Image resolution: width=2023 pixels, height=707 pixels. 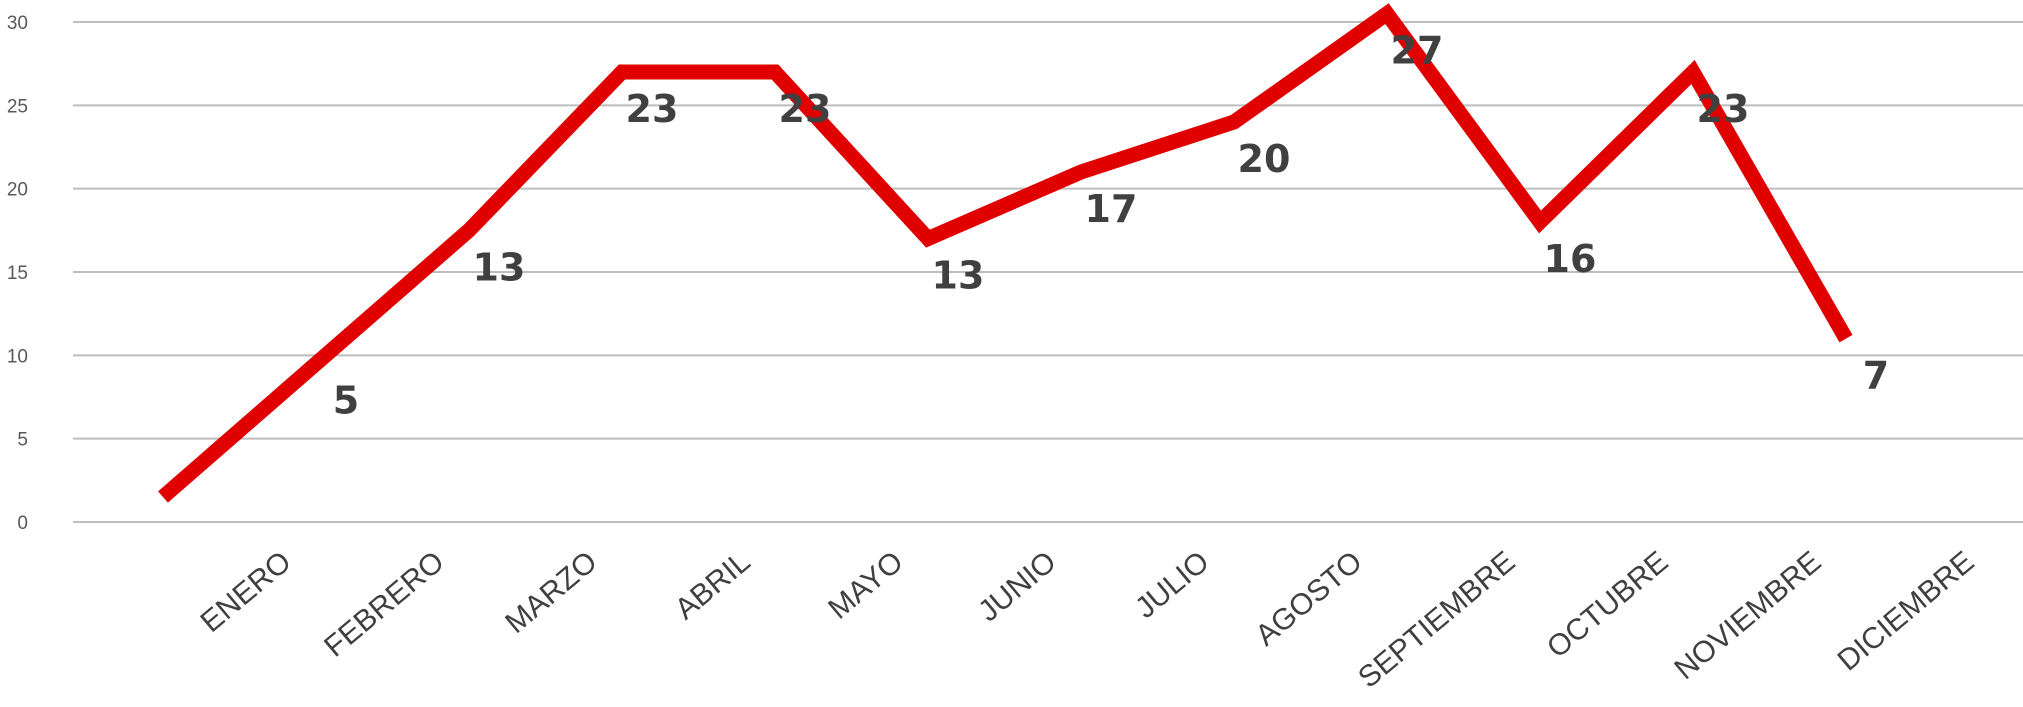 I want to click on data-label: 16, so click(x=1570, y=259).